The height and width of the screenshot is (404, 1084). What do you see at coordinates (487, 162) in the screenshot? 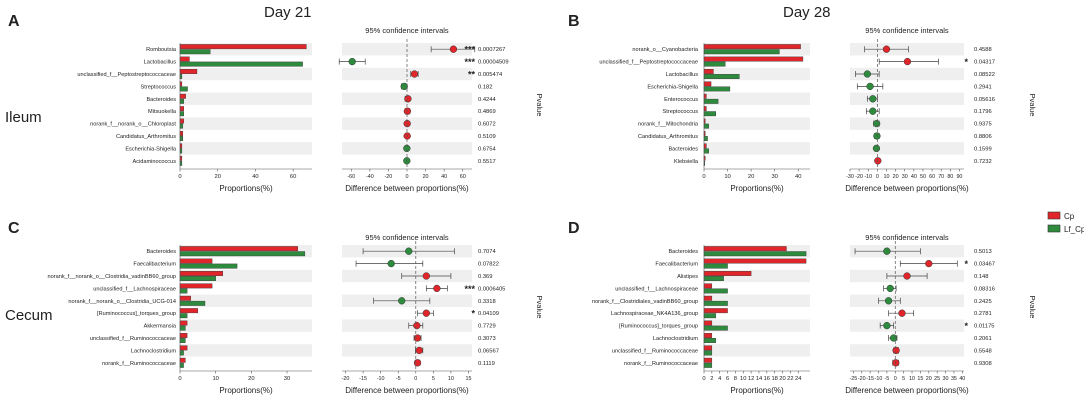
I see `p-value: 0.5517` at bounding box center [487, 162].